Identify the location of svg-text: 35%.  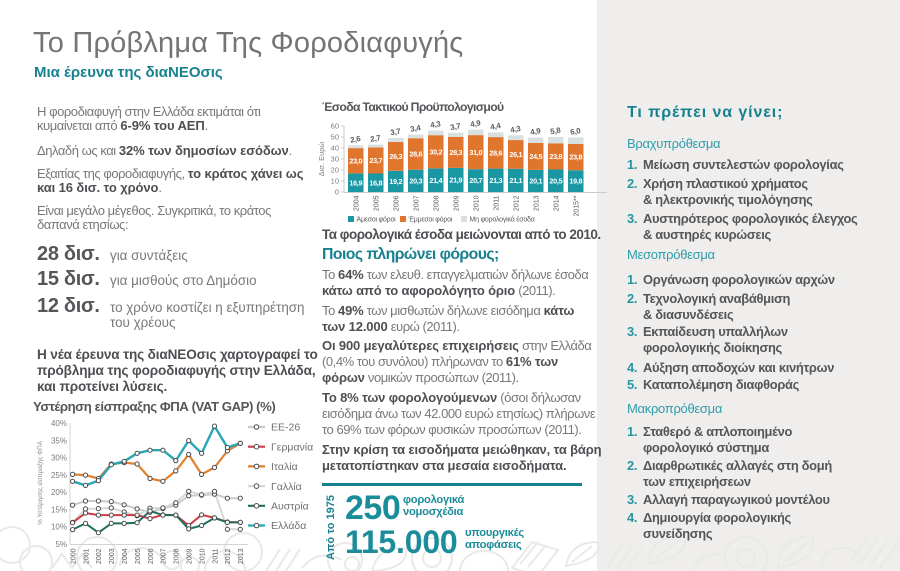
(59, 440).